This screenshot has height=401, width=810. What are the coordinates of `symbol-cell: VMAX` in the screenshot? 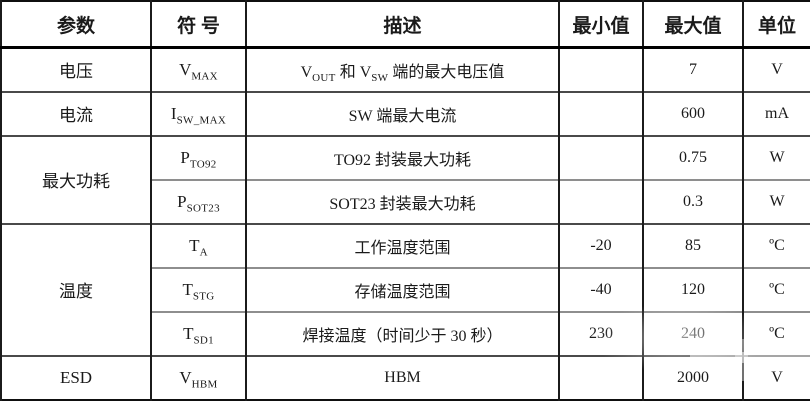 It's located at (198, 69).